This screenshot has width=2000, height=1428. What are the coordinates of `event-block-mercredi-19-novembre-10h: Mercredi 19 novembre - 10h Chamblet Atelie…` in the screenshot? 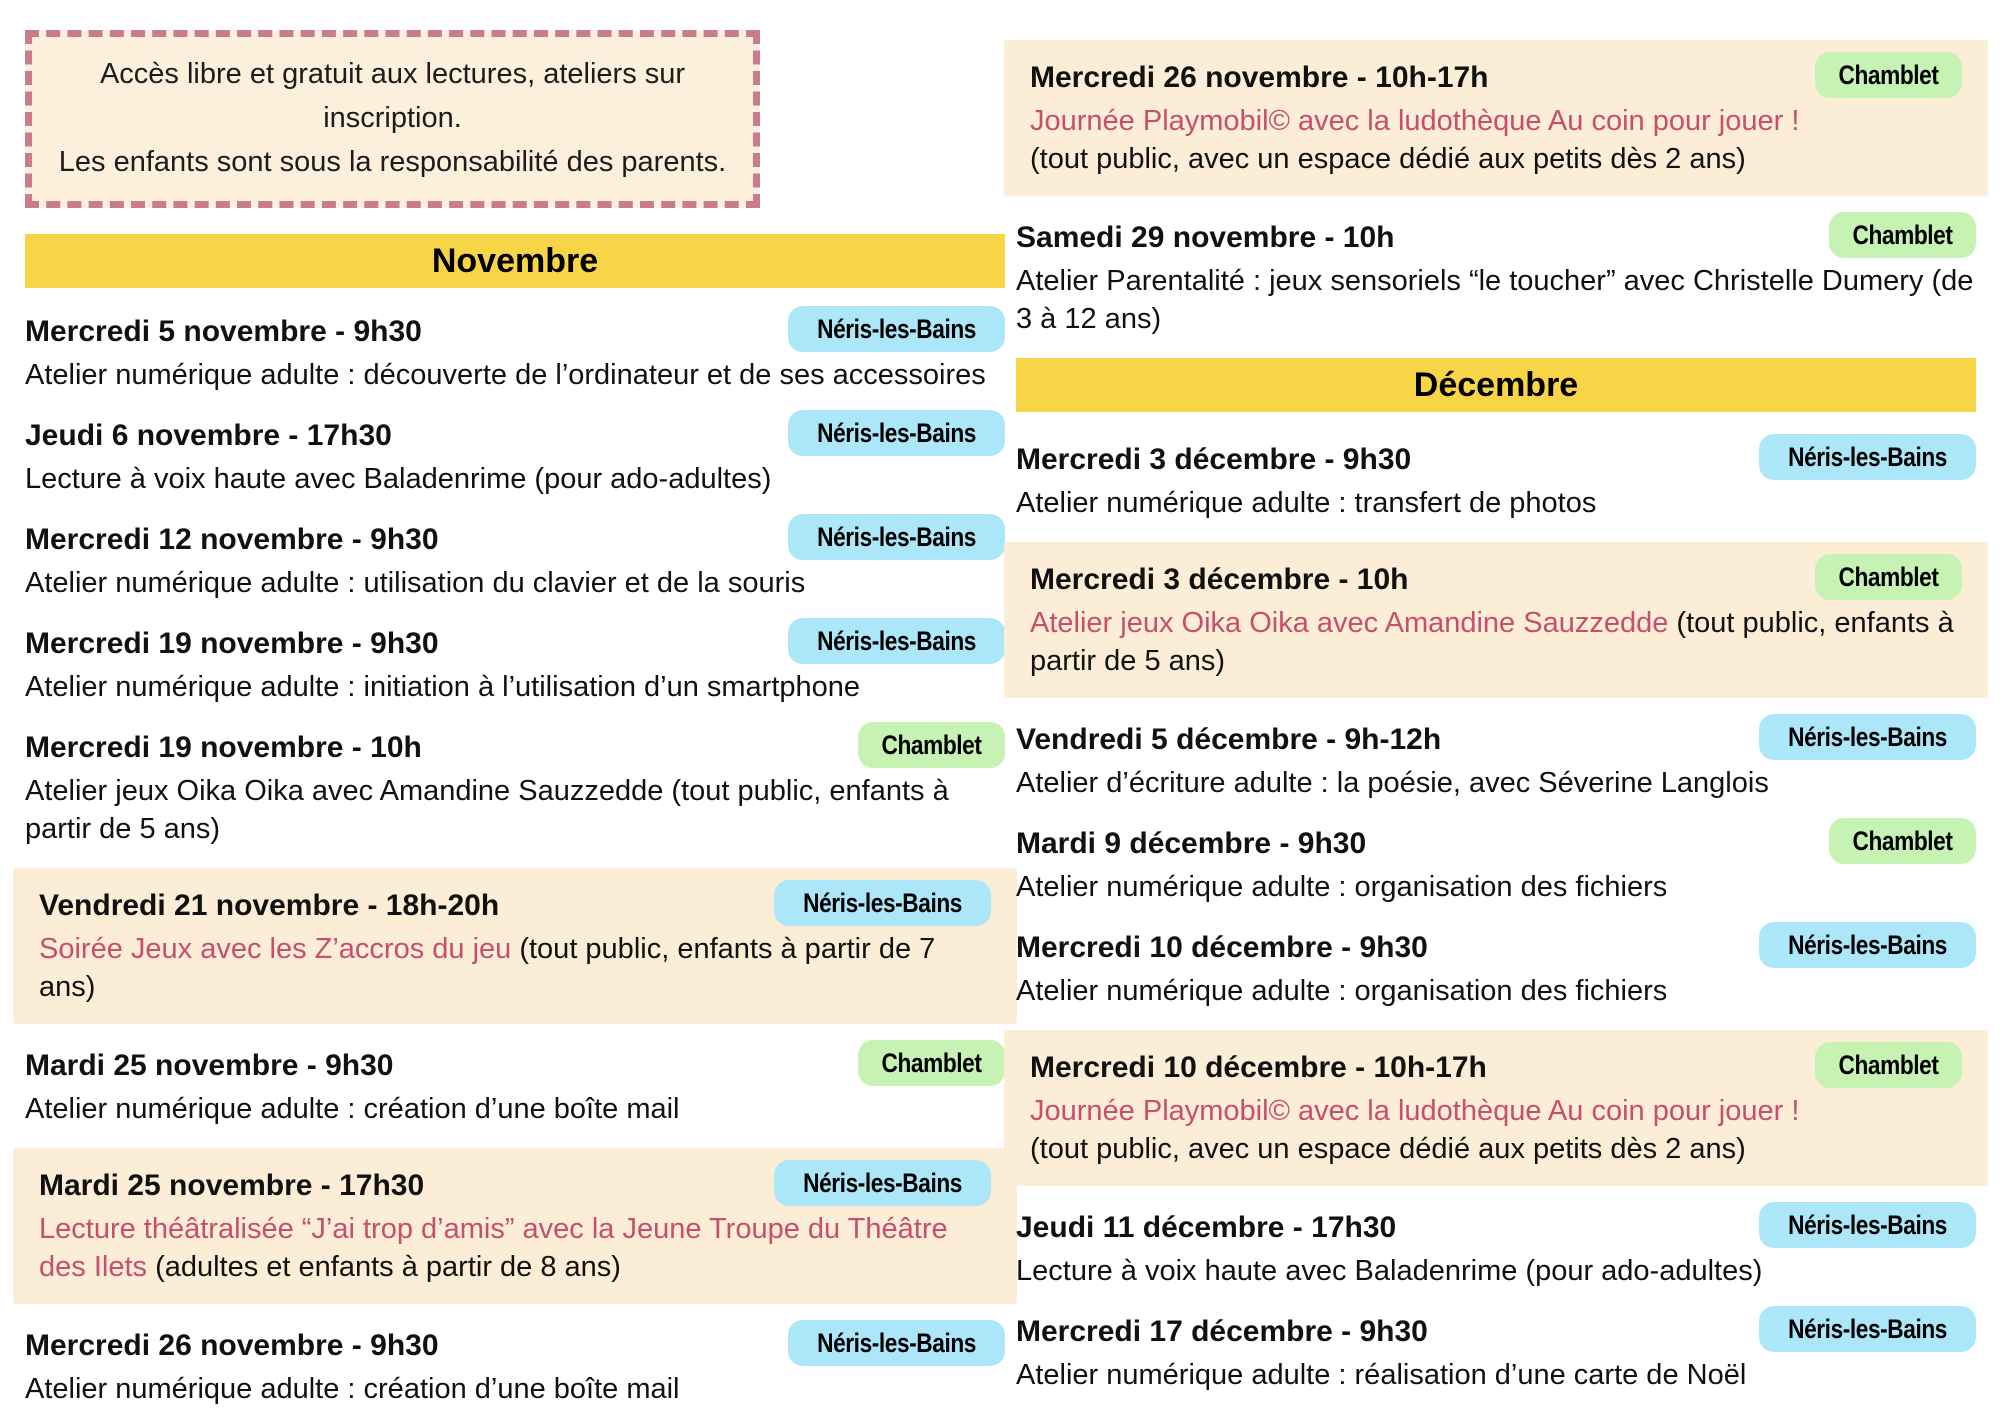 It's located at (515, 785).